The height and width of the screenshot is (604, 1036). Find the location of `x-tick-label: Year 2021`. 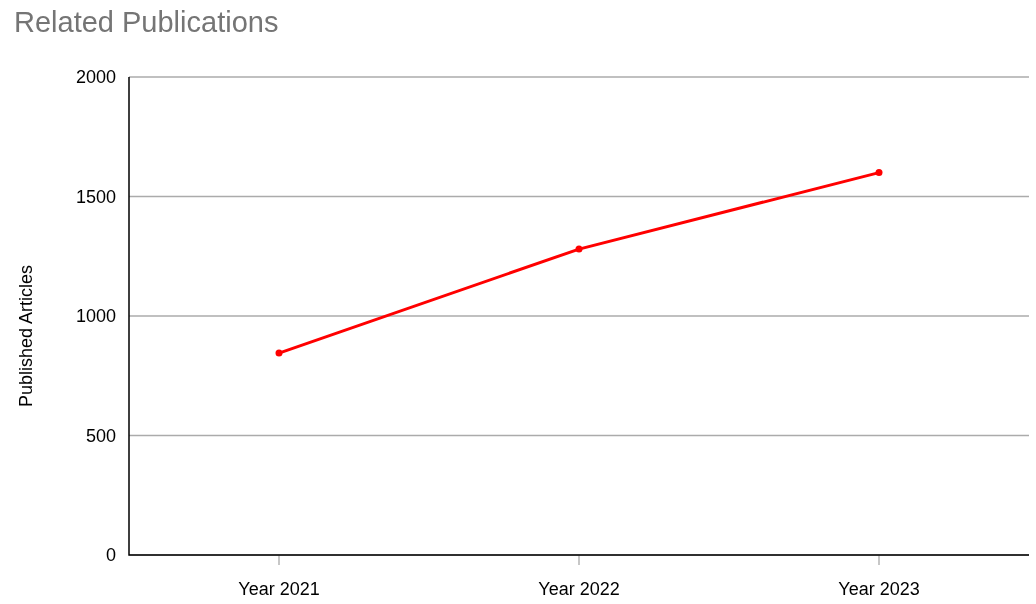

x-tick-label: Year 2021 is located at coordinates (279, 589).